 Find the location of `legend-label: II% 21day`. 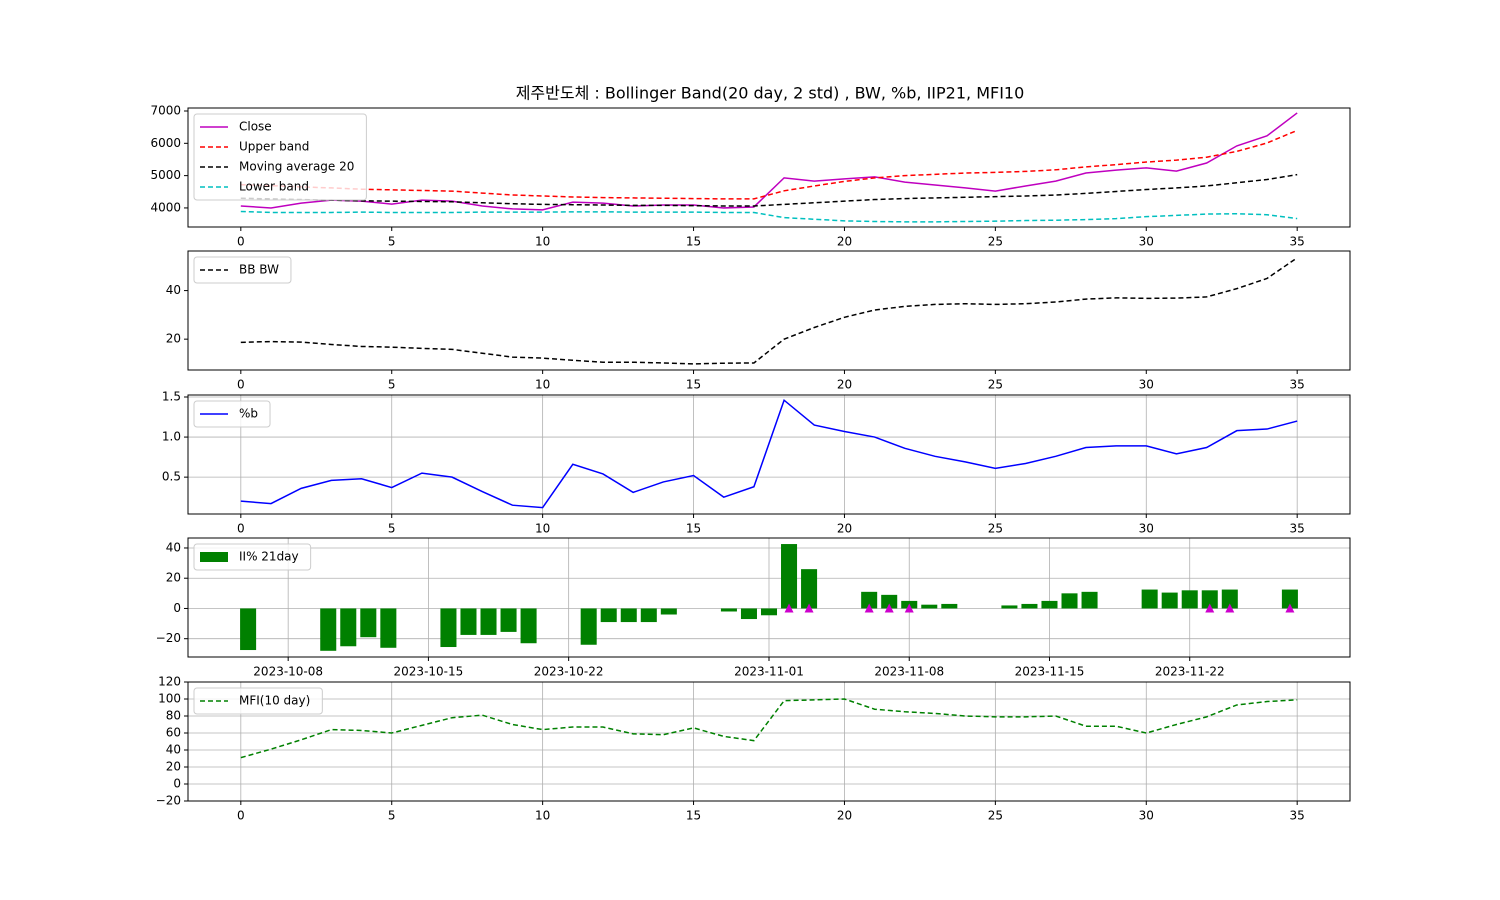

legend-label: II% 21day is located at coordinates (269, 557).